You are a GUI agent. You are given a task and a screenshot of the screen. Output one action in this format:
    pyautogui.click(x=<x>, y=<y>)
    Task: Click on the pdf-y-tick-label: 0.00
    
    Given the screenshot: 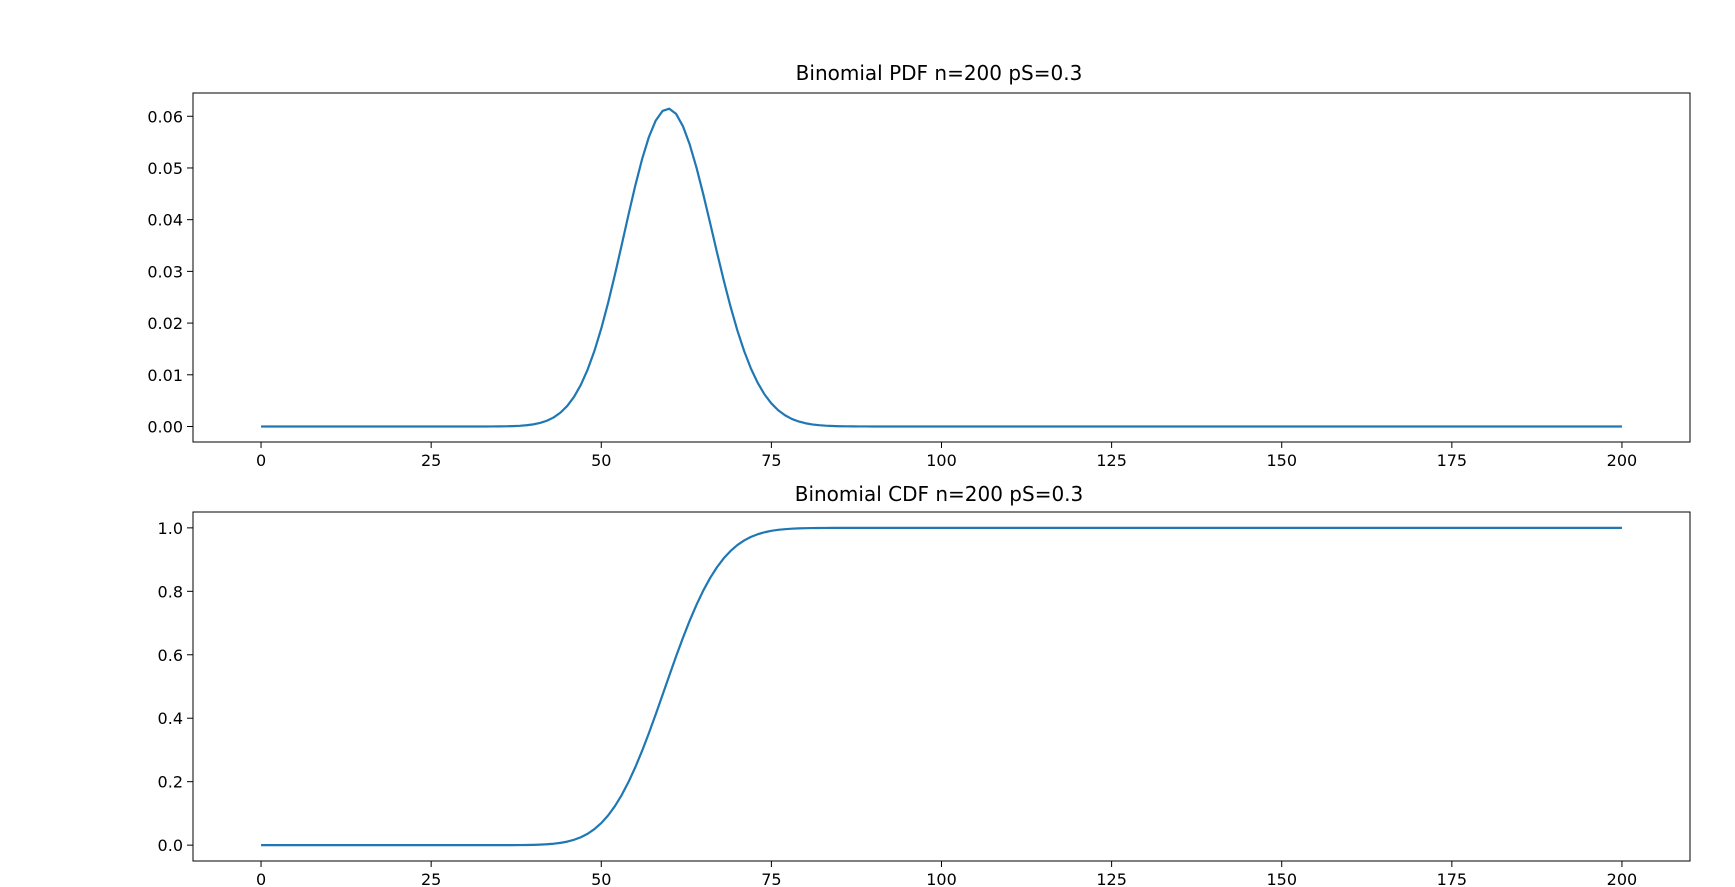 What is the action you would take?
    pyautogui.click(x=165, y=426)
    